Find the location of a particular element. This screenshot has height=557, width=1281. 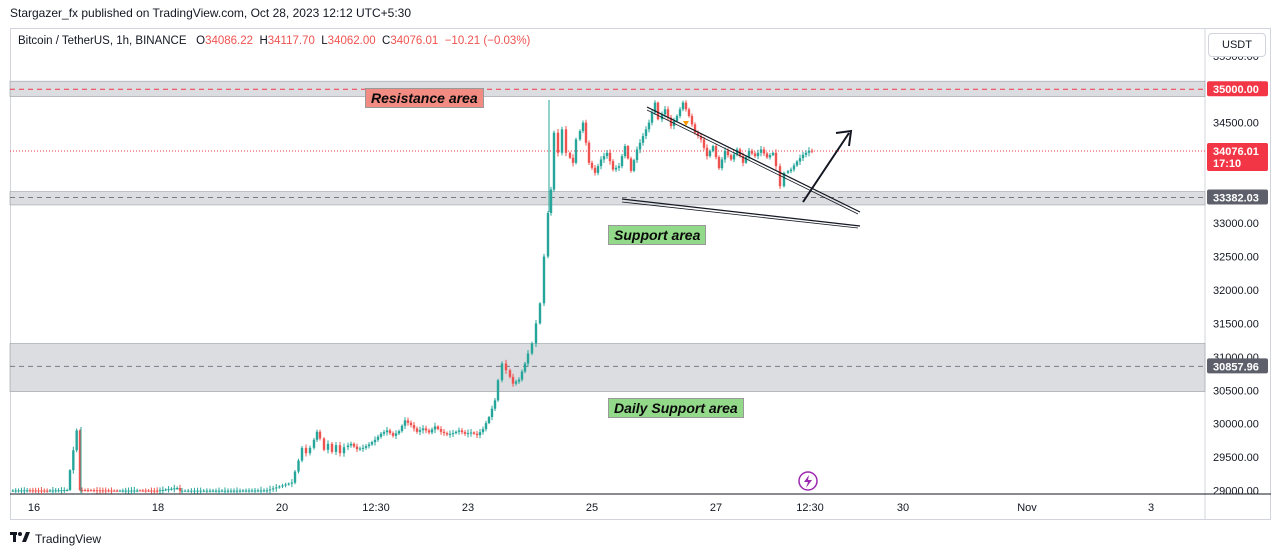

marker-icon is located at coordinates (686, 123).